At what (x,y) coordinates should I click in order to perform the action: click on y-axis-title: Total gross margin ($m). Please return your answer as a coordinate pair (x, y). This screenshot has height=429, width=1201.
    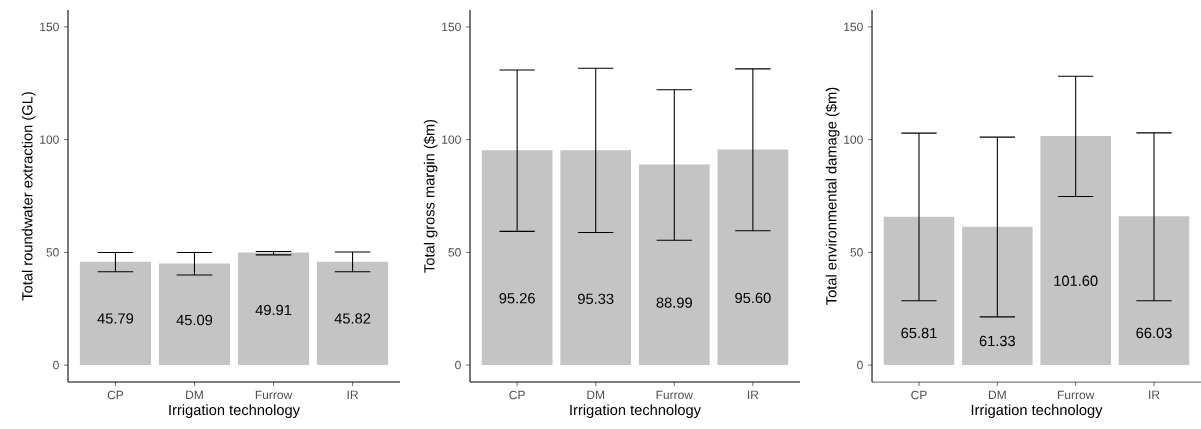
    Looking at the image, I should click on (430, 196).